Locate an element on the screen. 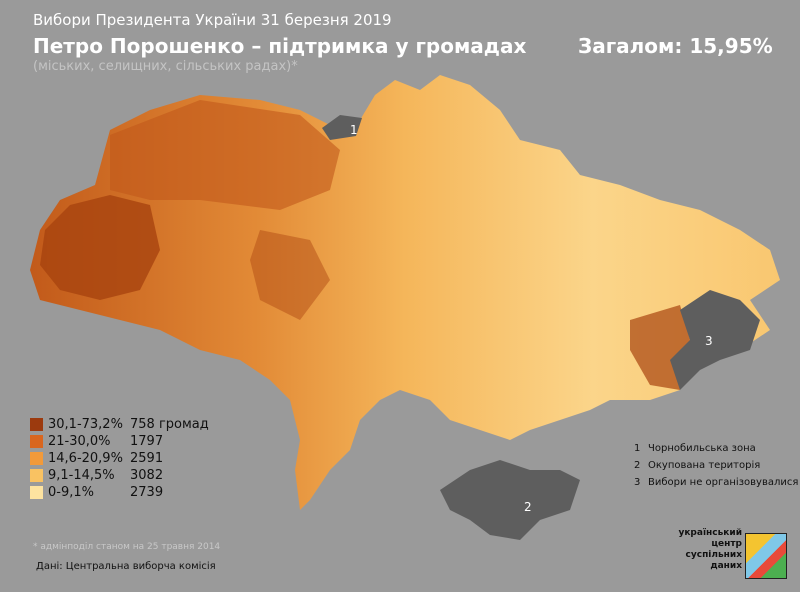 Image resolution: width=800 pixels, height=592 pixels. legend-count: 2591 is located at coordinates (147, 458).